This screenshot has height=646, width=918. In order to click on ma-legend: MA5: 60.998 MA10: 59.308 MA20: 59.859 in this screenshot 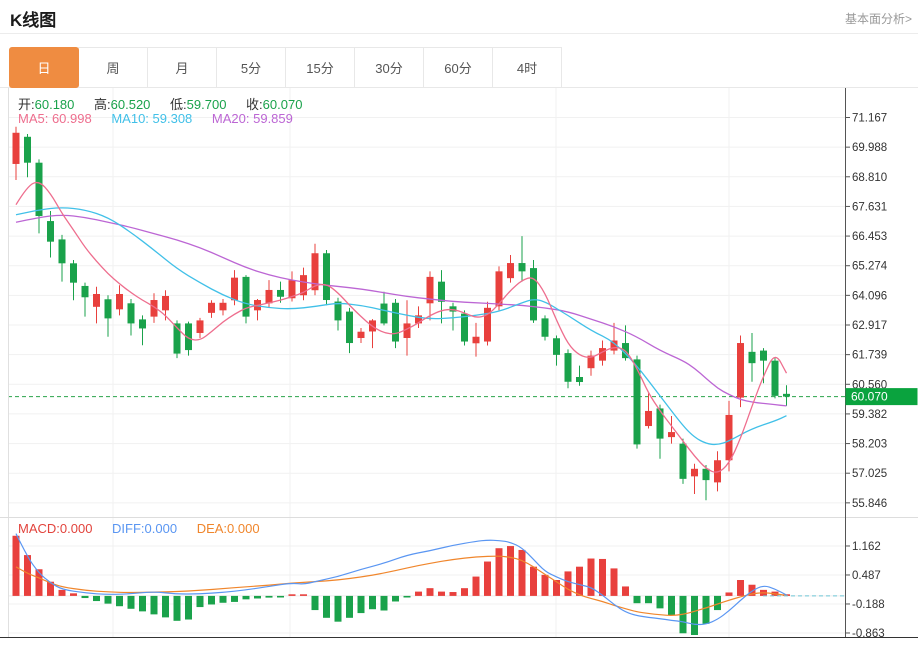, I will do `click(163, 118)`.